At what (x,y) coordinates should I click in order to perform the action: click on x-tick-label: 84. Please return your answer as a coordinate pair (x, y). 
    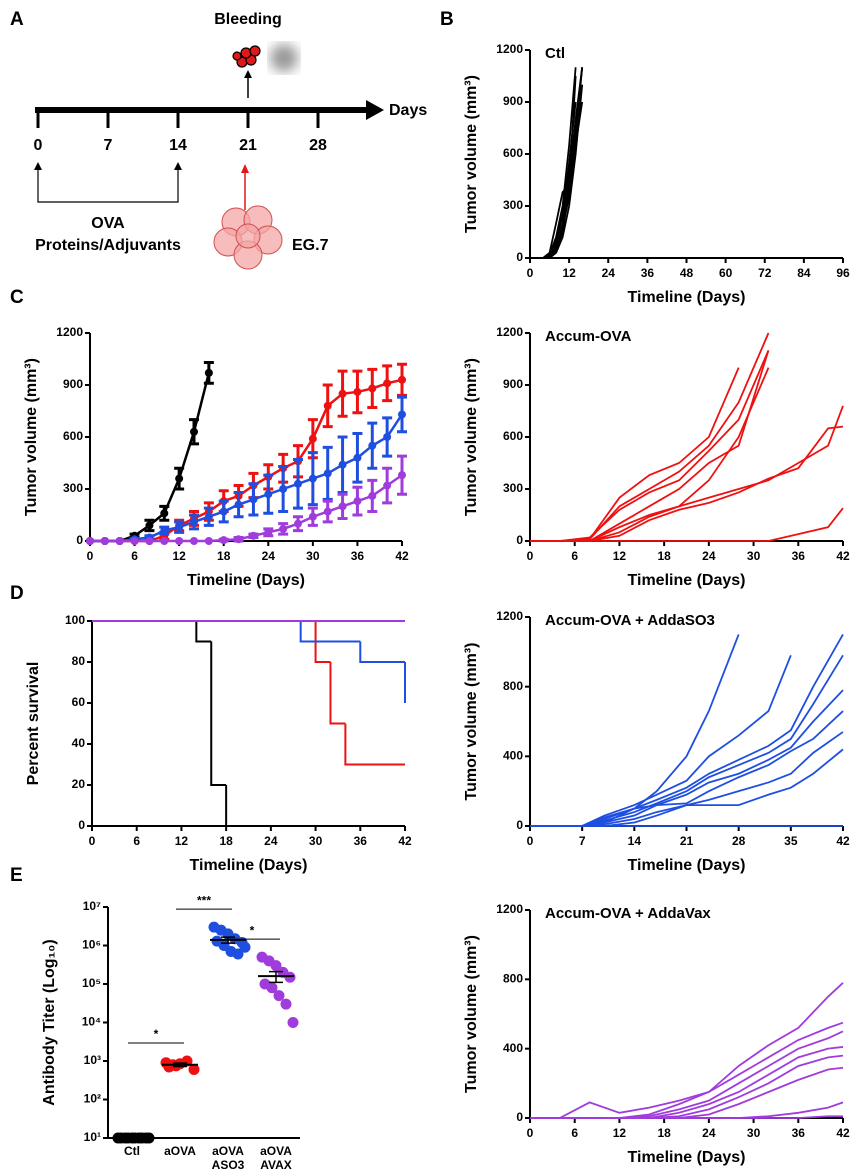
    Looking at the image, I should click on (804, 273).